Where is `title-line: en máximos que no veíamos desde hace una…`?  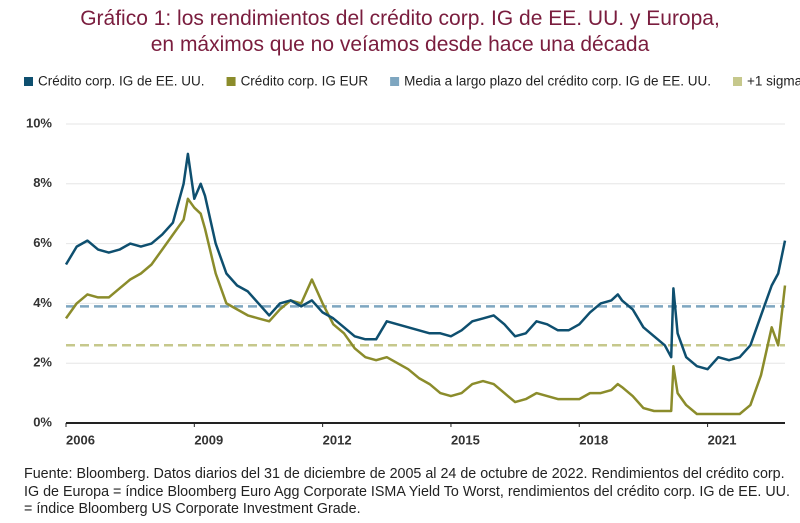
title-line: en máximos que no veíamos desde hace una… is located at coordinates (400, 44).